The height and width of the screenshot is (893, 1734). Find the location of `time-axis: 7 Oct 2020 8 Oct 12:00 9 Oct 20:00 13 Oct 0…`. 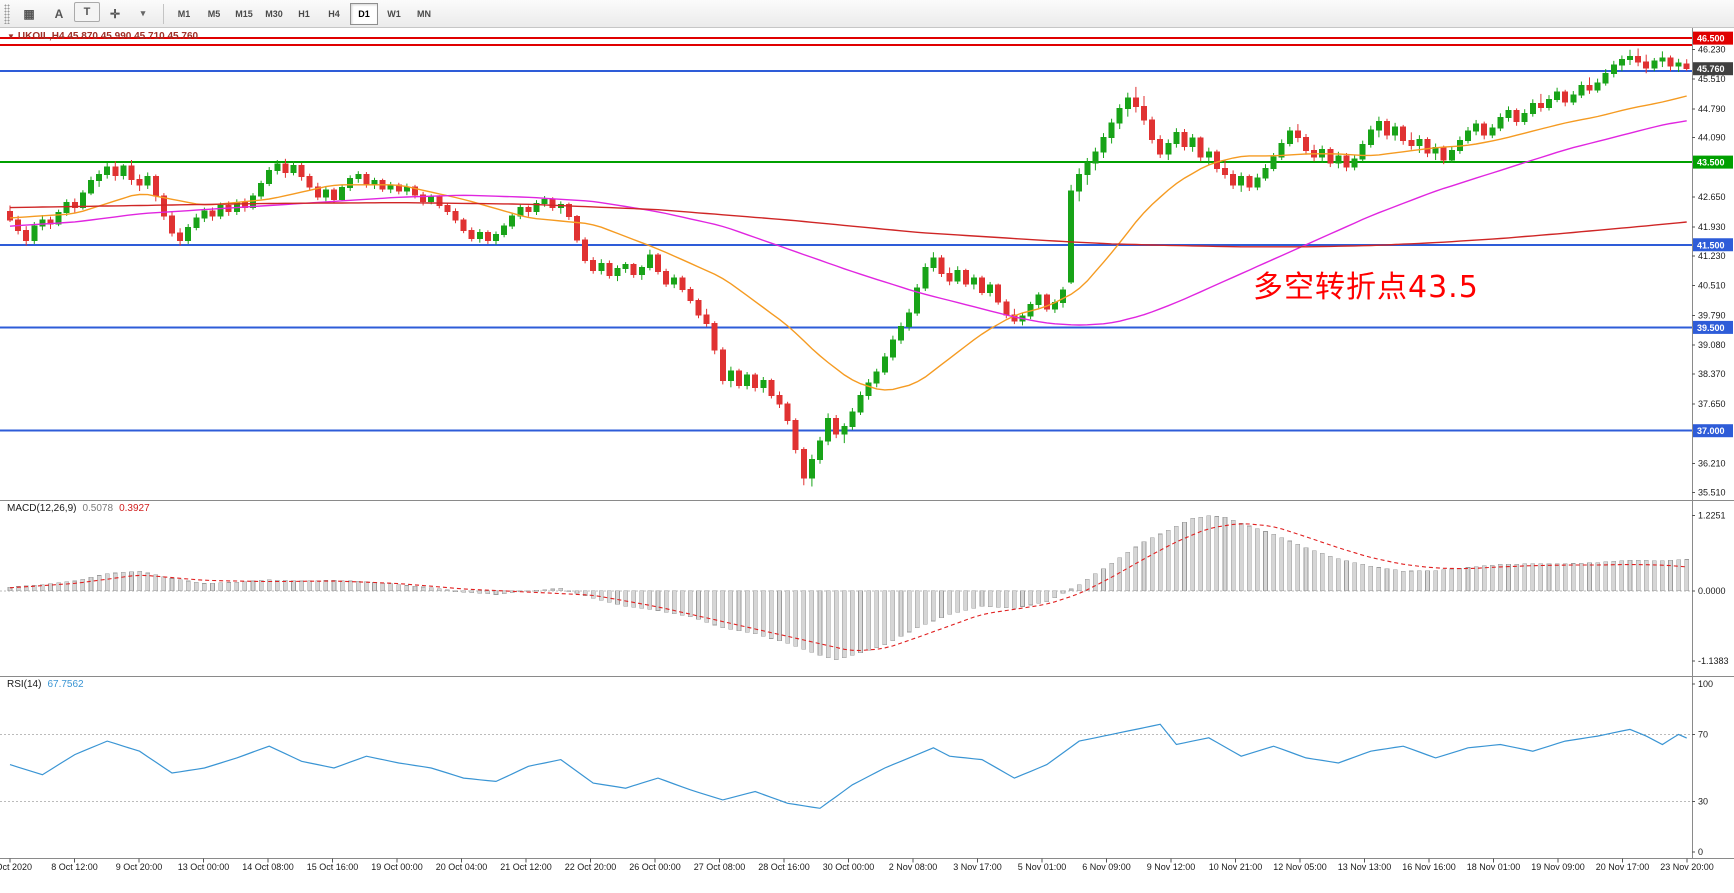

time-axis: 7 Oct 2020 8 Oct 12:00 9 Oct 20:00 13 Oct 0… is located at coordinates (857, 865).